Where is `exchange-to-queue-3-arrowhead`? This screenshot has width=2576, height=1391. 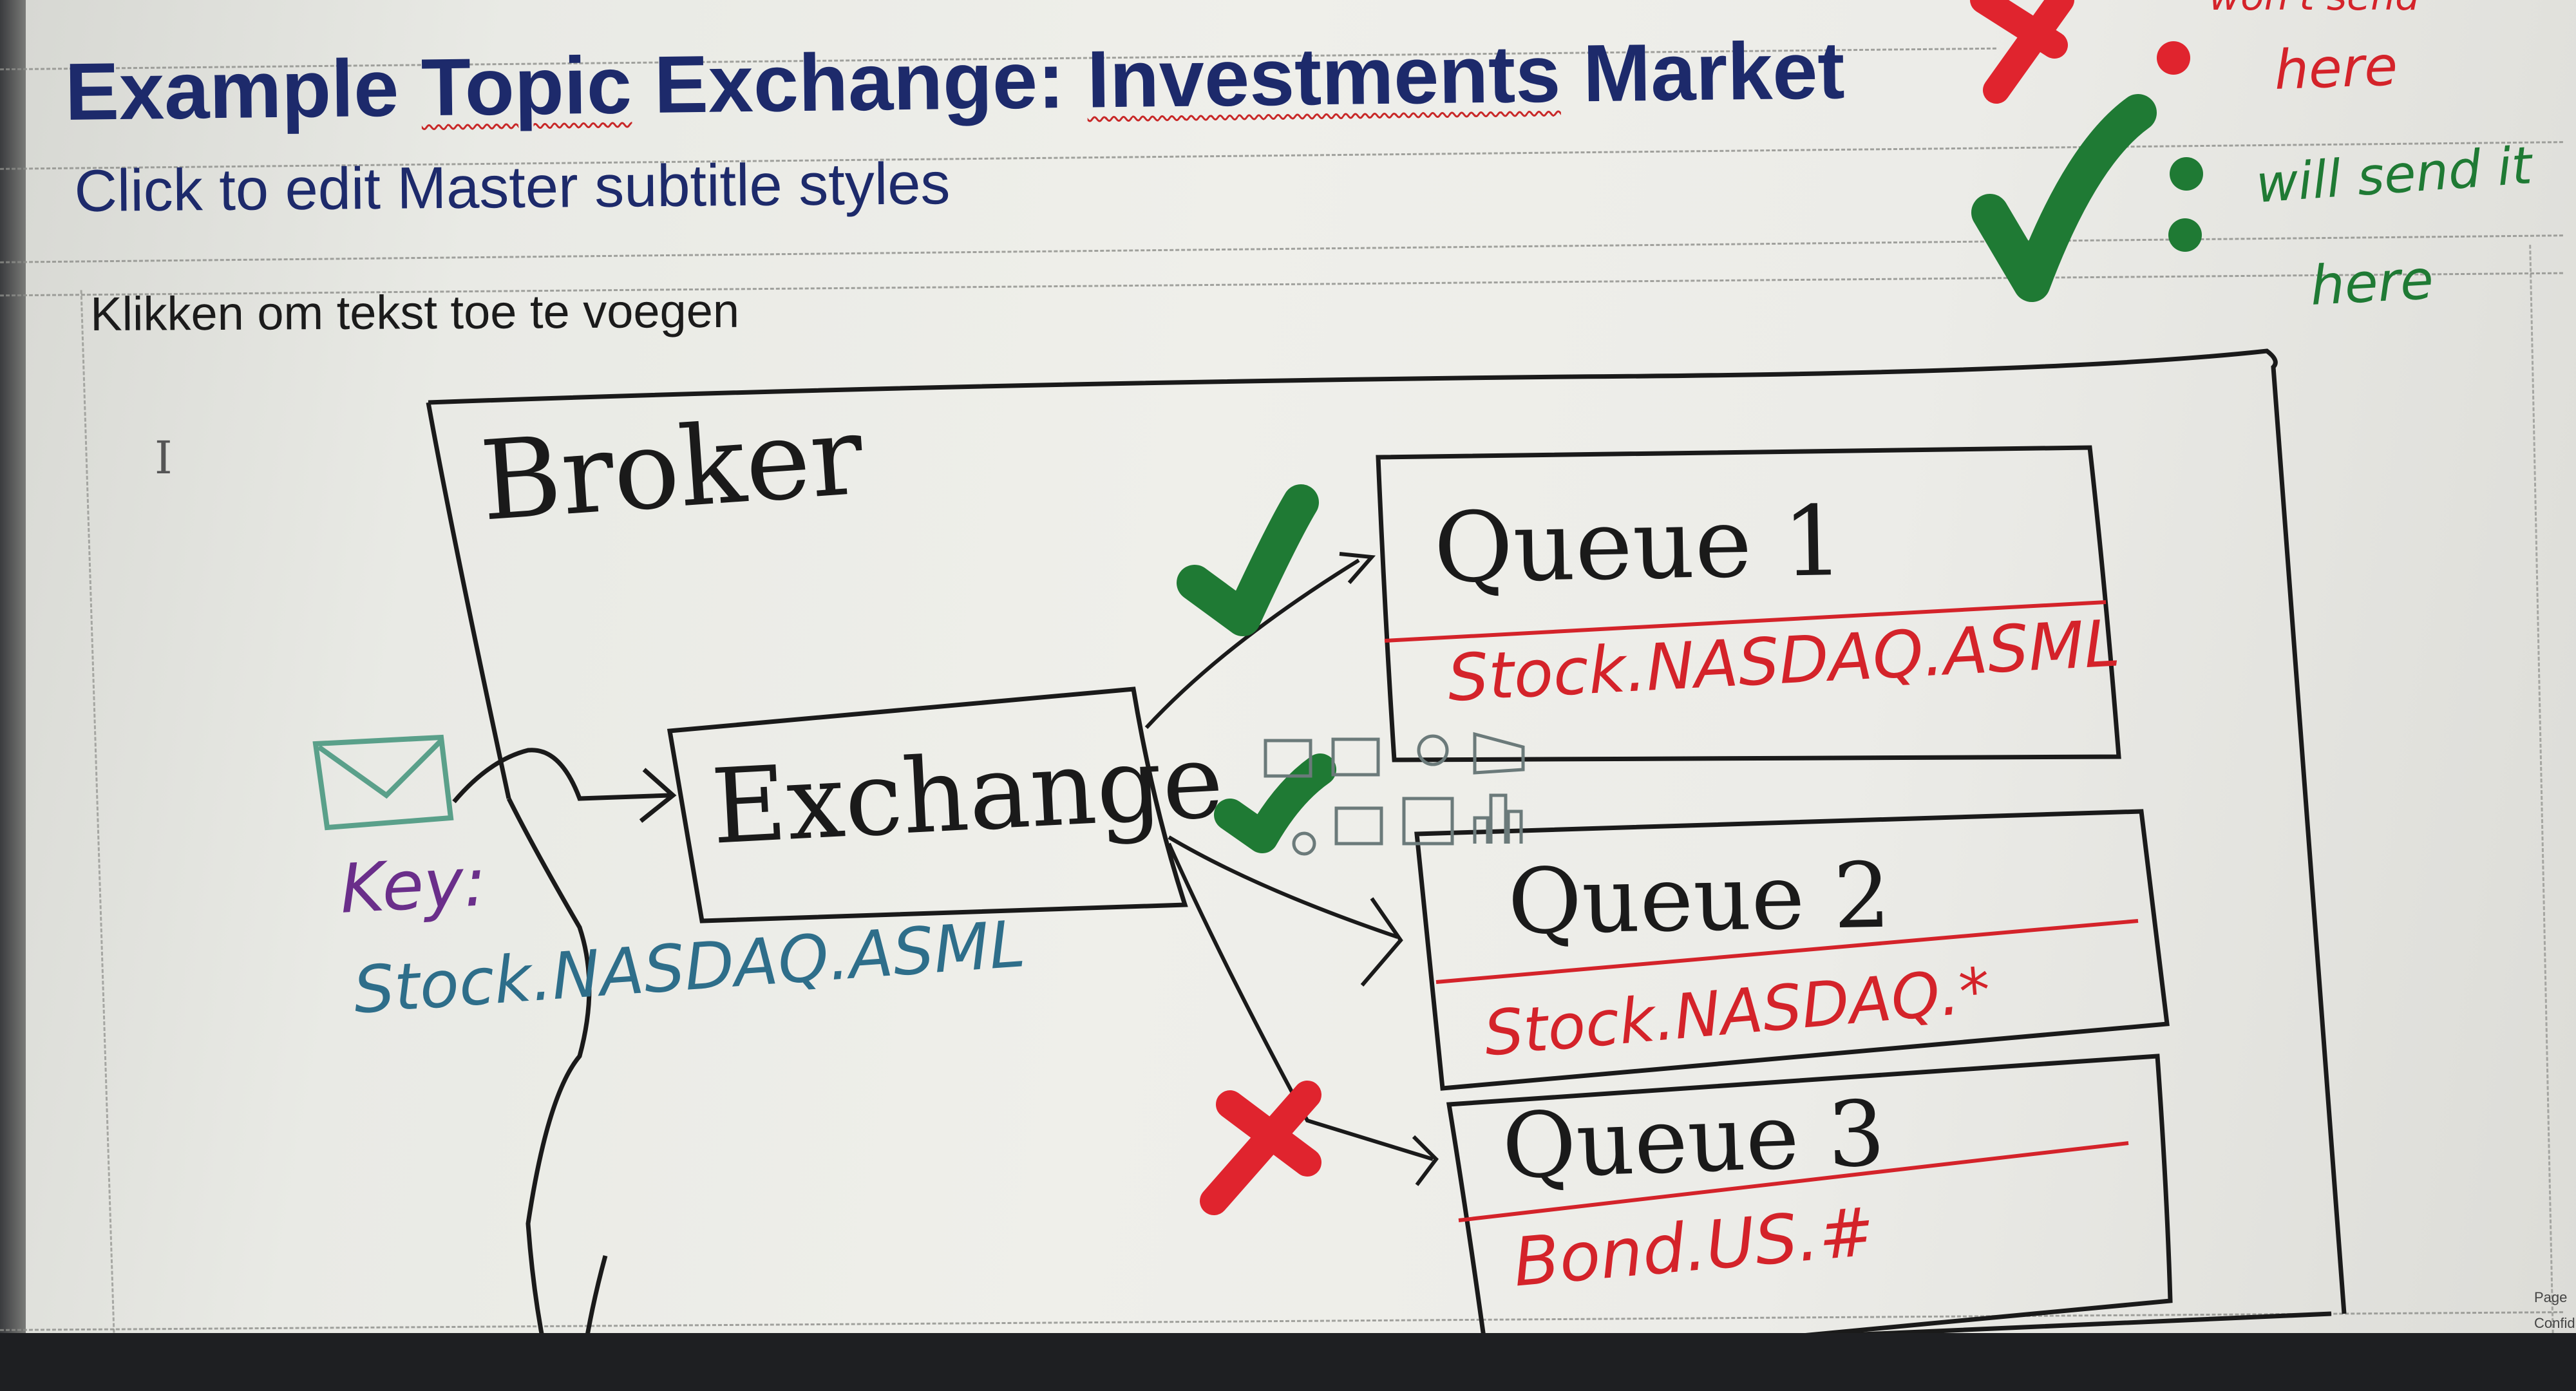 exchange-to-queue-3-arrowhead is located at coordinates (1426, 1160).